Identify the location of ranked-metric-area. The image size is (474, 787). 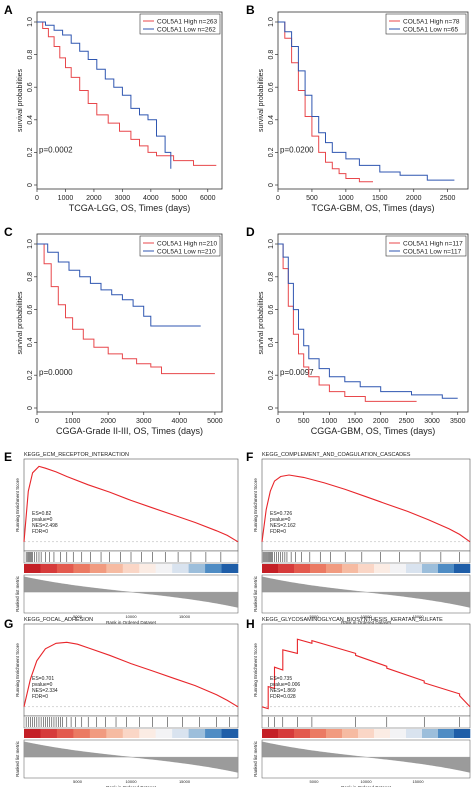
(366, 592).